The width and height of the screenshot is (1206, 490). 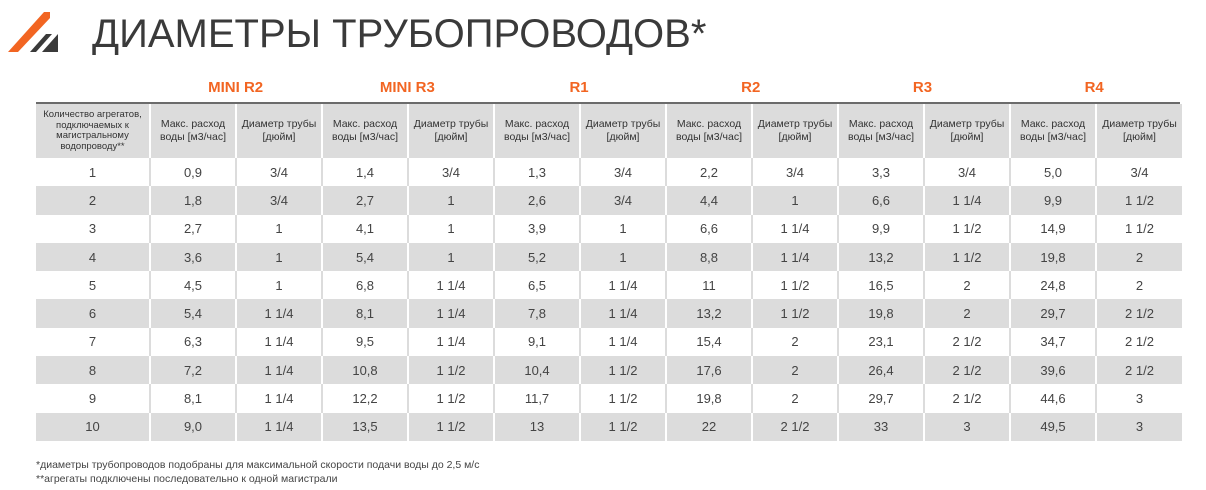 I want to click on units-count-cell: 7, so click(x=93, y=342).